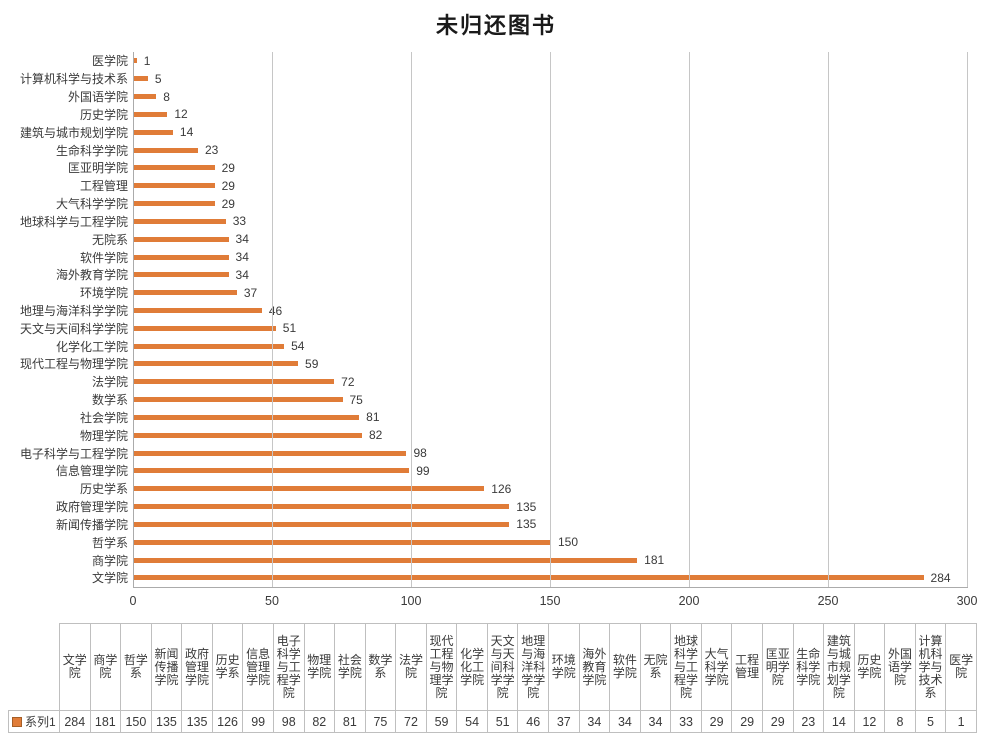 The image size is (992, 744). What do you see at coordinates (97, 168) in the screenshot?
I see `y-axis-label: 匡亚明学院` at bounding box center [97, 168].